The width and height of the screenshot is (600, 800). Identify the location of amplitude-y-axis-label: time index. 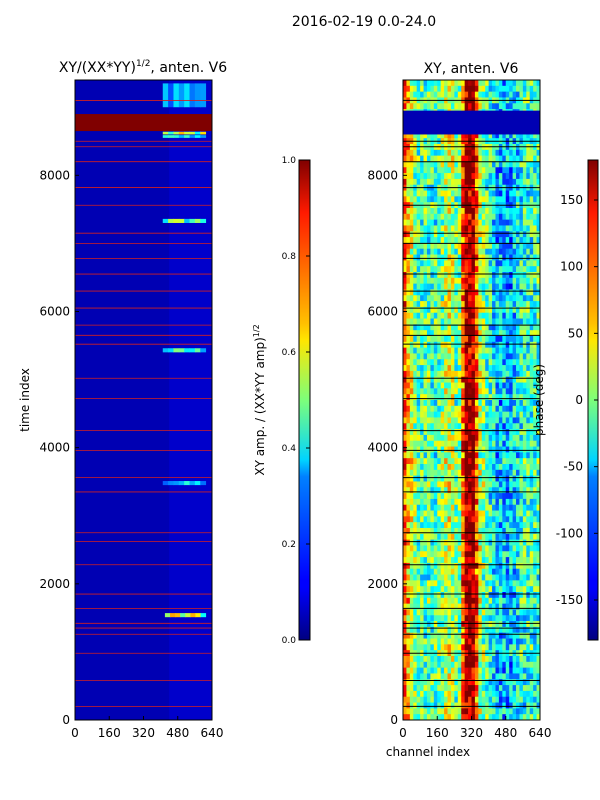
(25, 400).